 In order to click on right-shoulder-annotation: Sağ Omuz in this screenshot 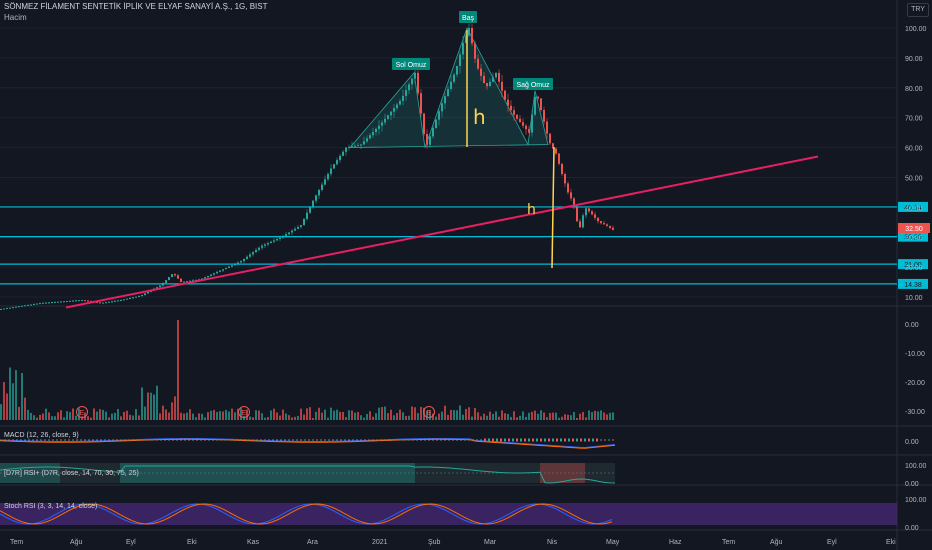, I will do `click(533, 84)`.